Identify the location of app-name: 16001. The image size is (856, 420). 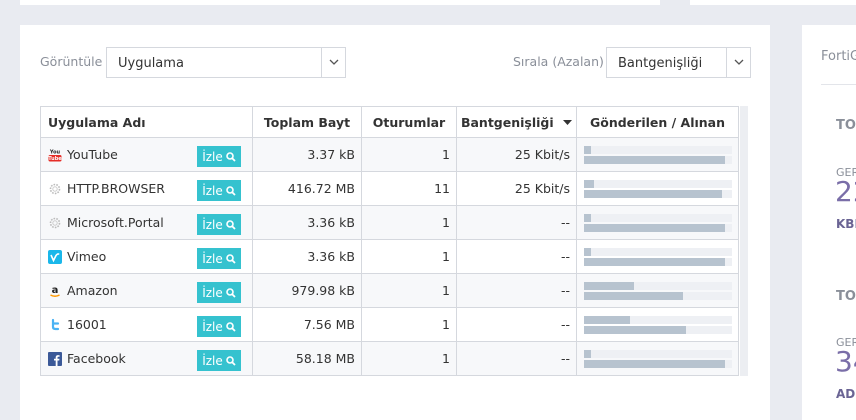
(87, 324).